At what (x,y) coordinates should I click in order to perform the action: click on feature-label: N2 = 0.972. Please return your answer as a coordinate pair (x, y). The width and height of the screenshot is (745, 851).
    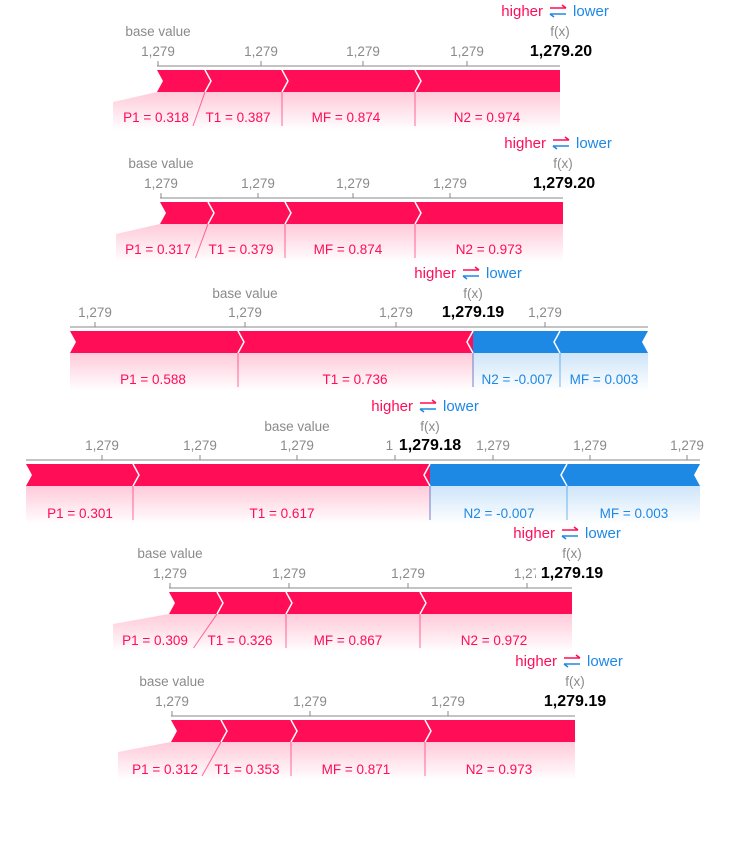
    Looking at the image, I should click on (494, 640).